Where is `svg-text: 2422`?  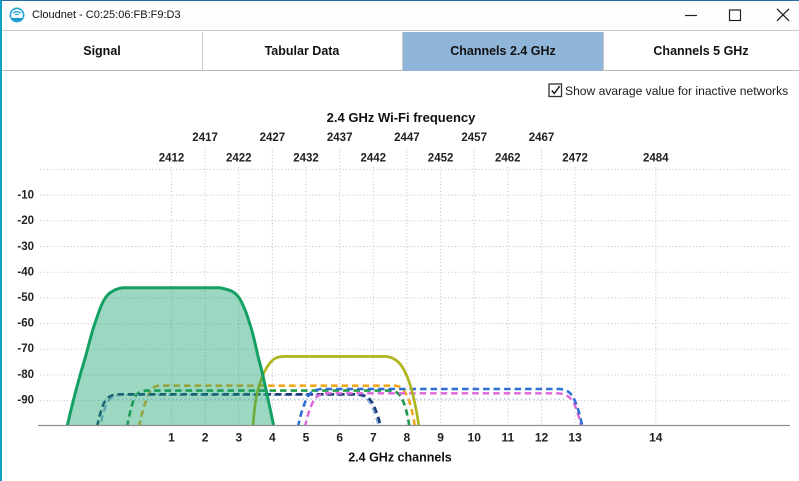
svg-text: 2422 is located at coordinates (239, 159).